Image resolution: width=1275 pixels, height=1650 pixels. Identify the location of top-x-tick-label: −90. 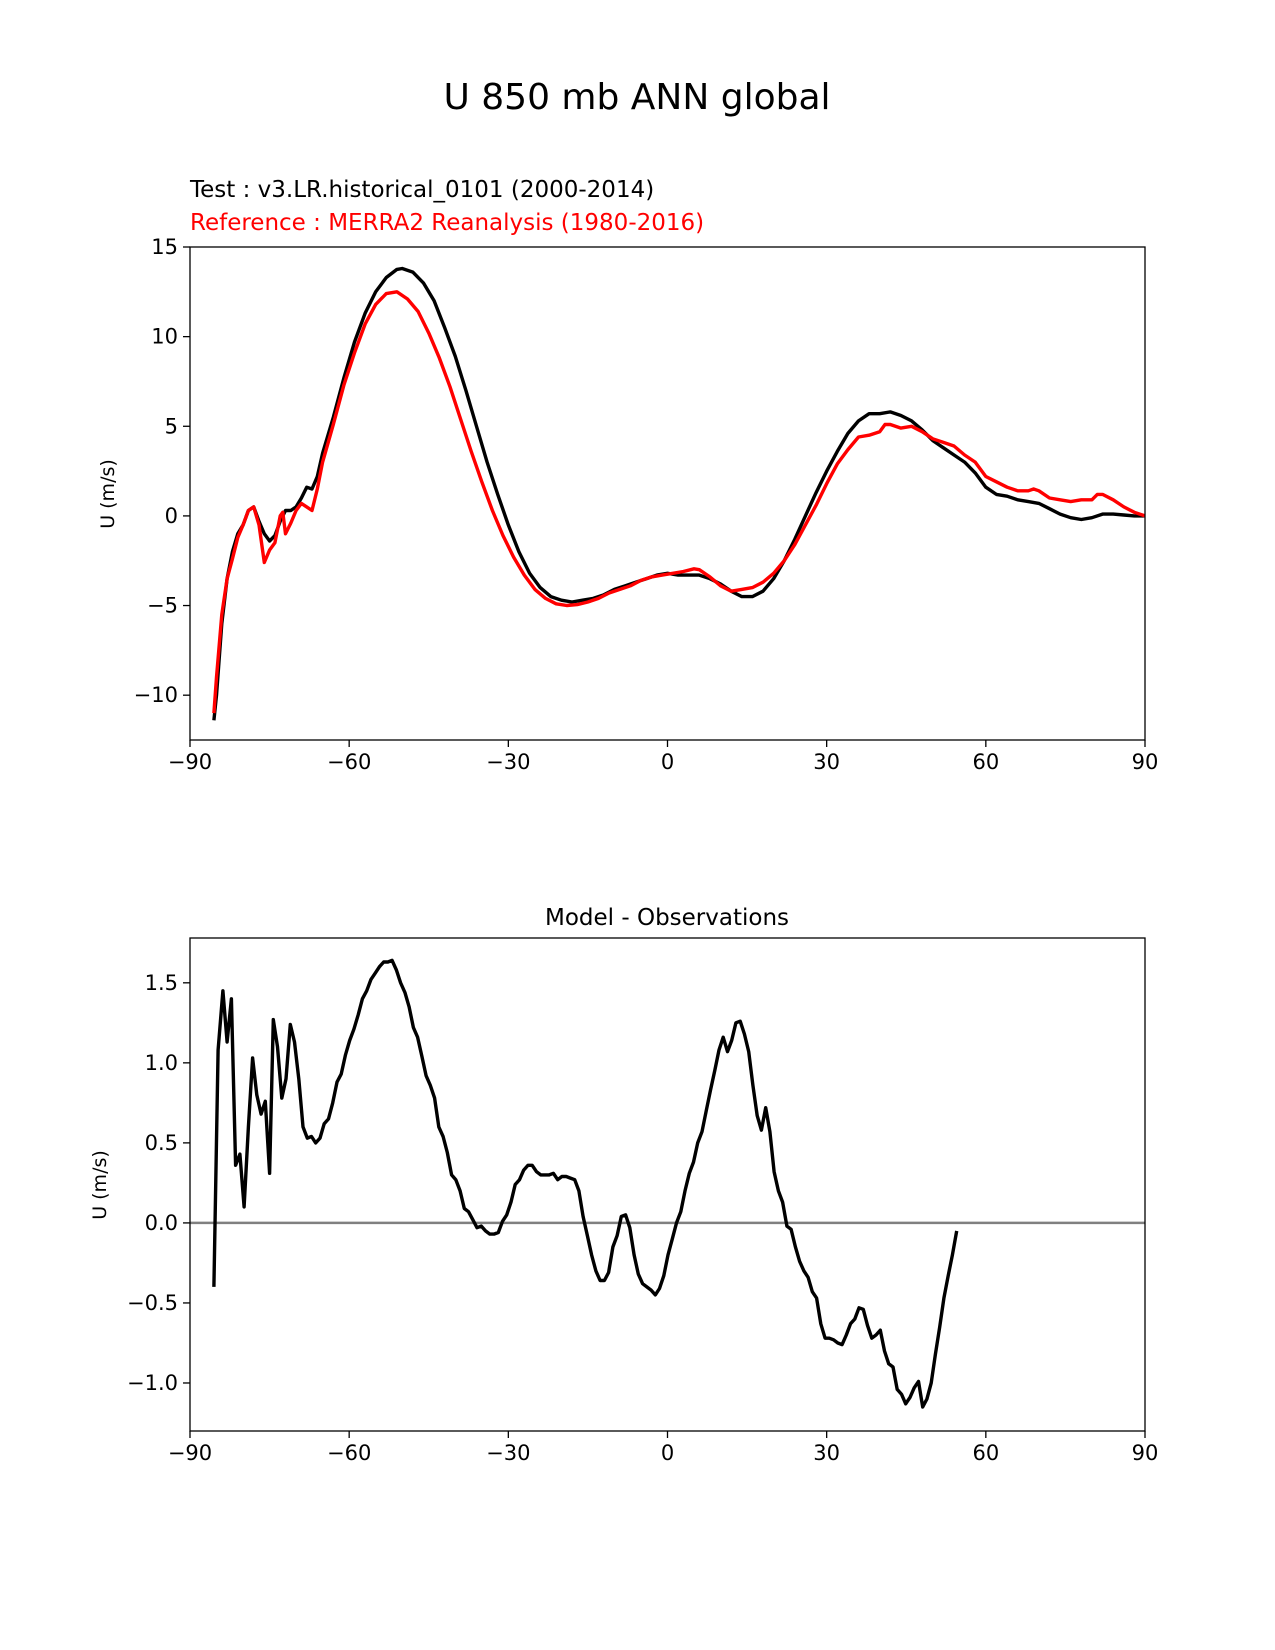
(190, 762).